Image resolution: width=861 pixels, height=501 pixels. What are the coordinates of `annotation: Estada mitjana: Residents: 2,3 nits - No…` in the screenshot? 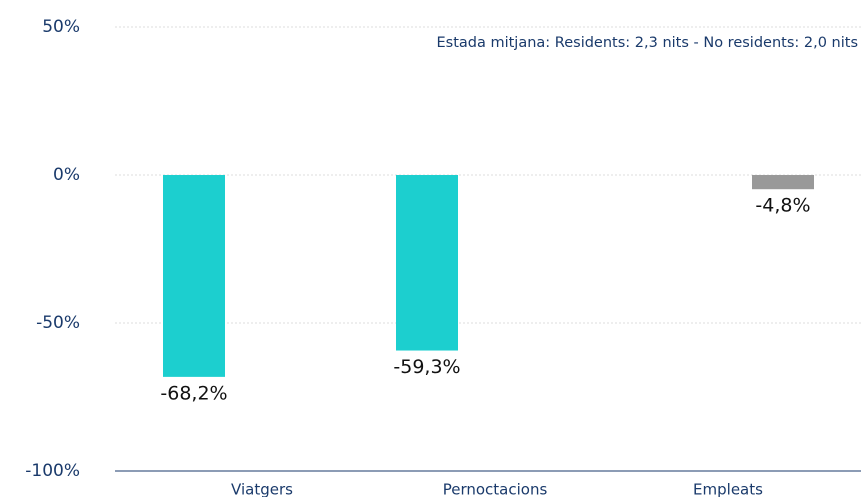 It's located at (647, 43).